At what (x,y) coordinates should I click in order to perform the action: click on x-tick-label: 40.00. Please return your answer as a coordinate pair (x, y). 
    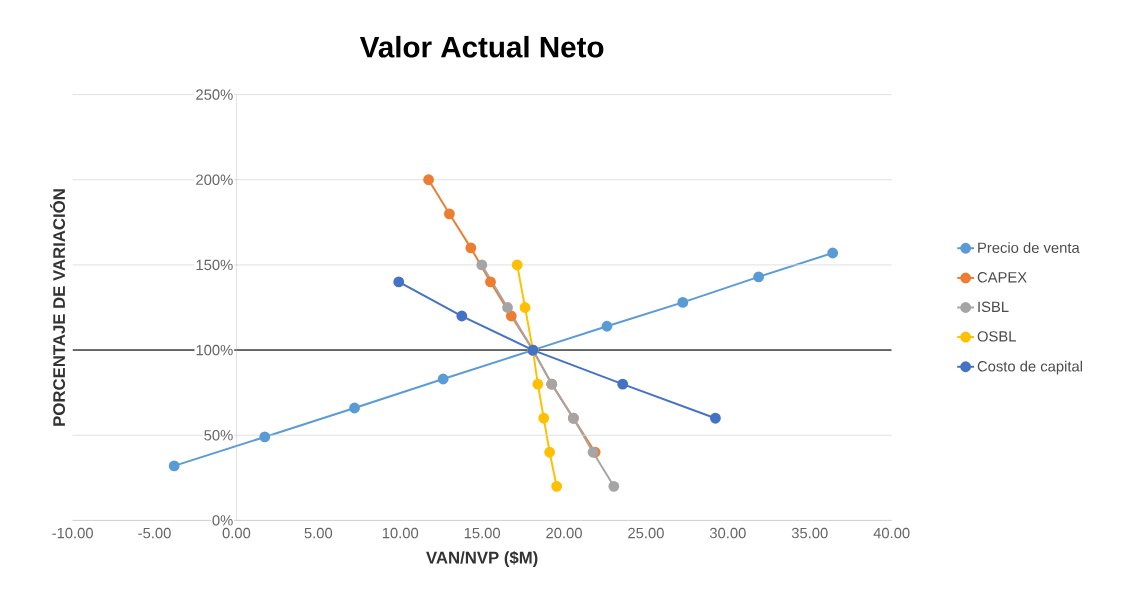
    Looking at the image, I should click on (891, 533).